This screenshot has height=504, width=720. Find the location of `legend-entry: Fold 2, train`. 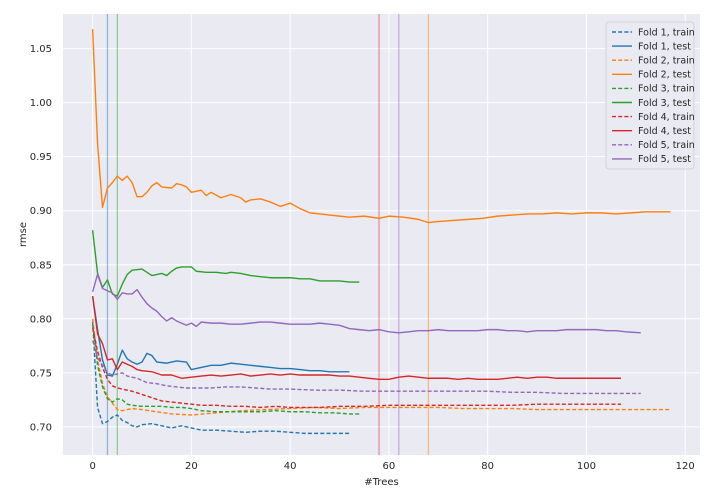

legend-entry: Fold 2, train is located at coordinates (666, 61).